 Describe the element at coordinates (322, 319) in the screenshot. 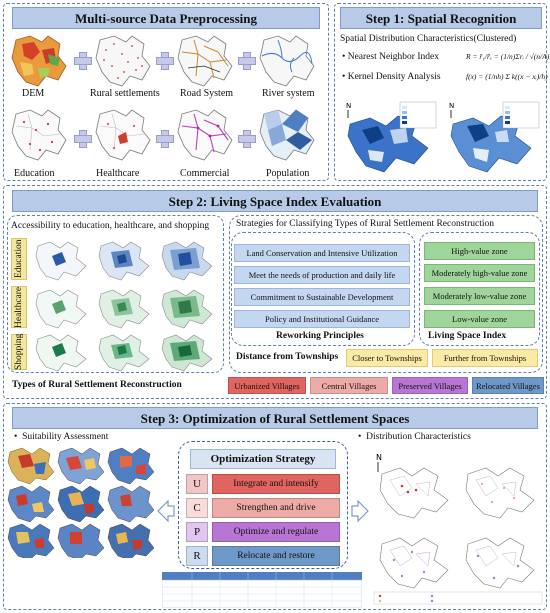

I see `principle-4: Policy and Institutional Guidance` at that location.